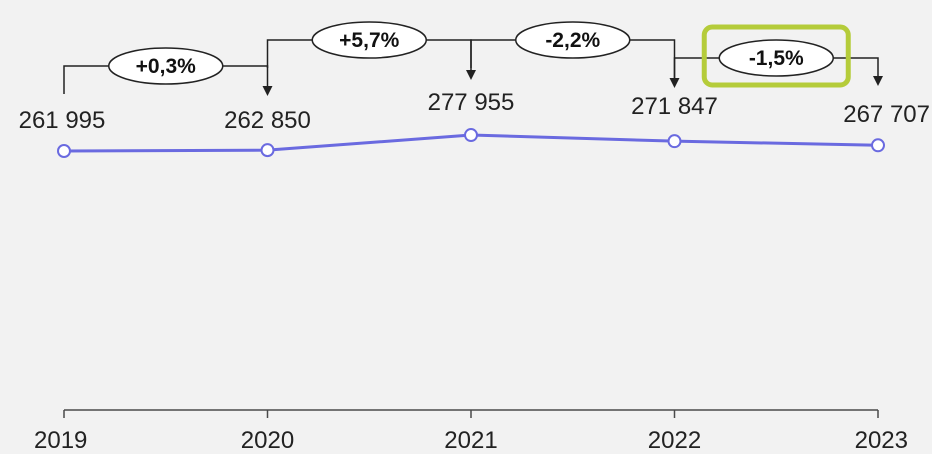  Describe the element at coordinates (267, 440) in the screenshot. I see `x-tick-label: 2020` at that location.